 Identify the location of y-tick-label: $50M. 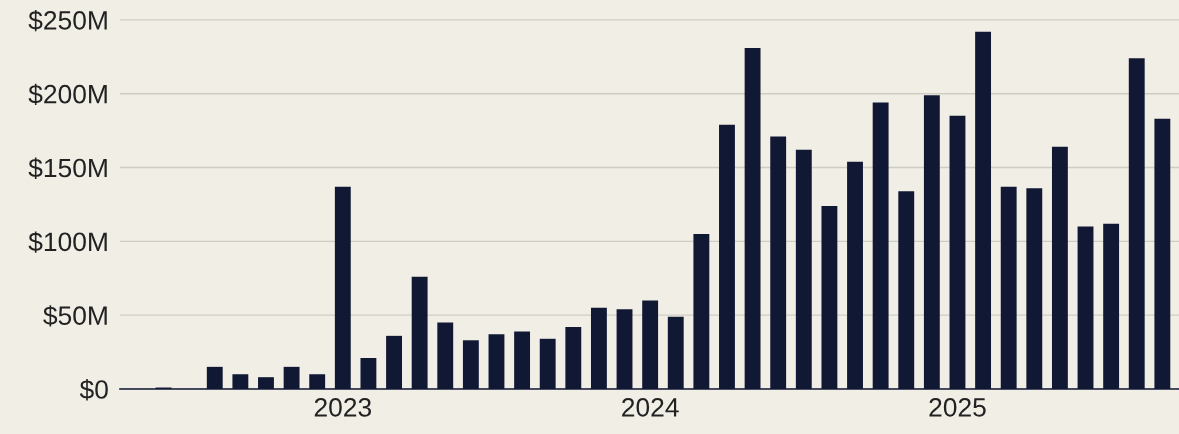
(75, 316).